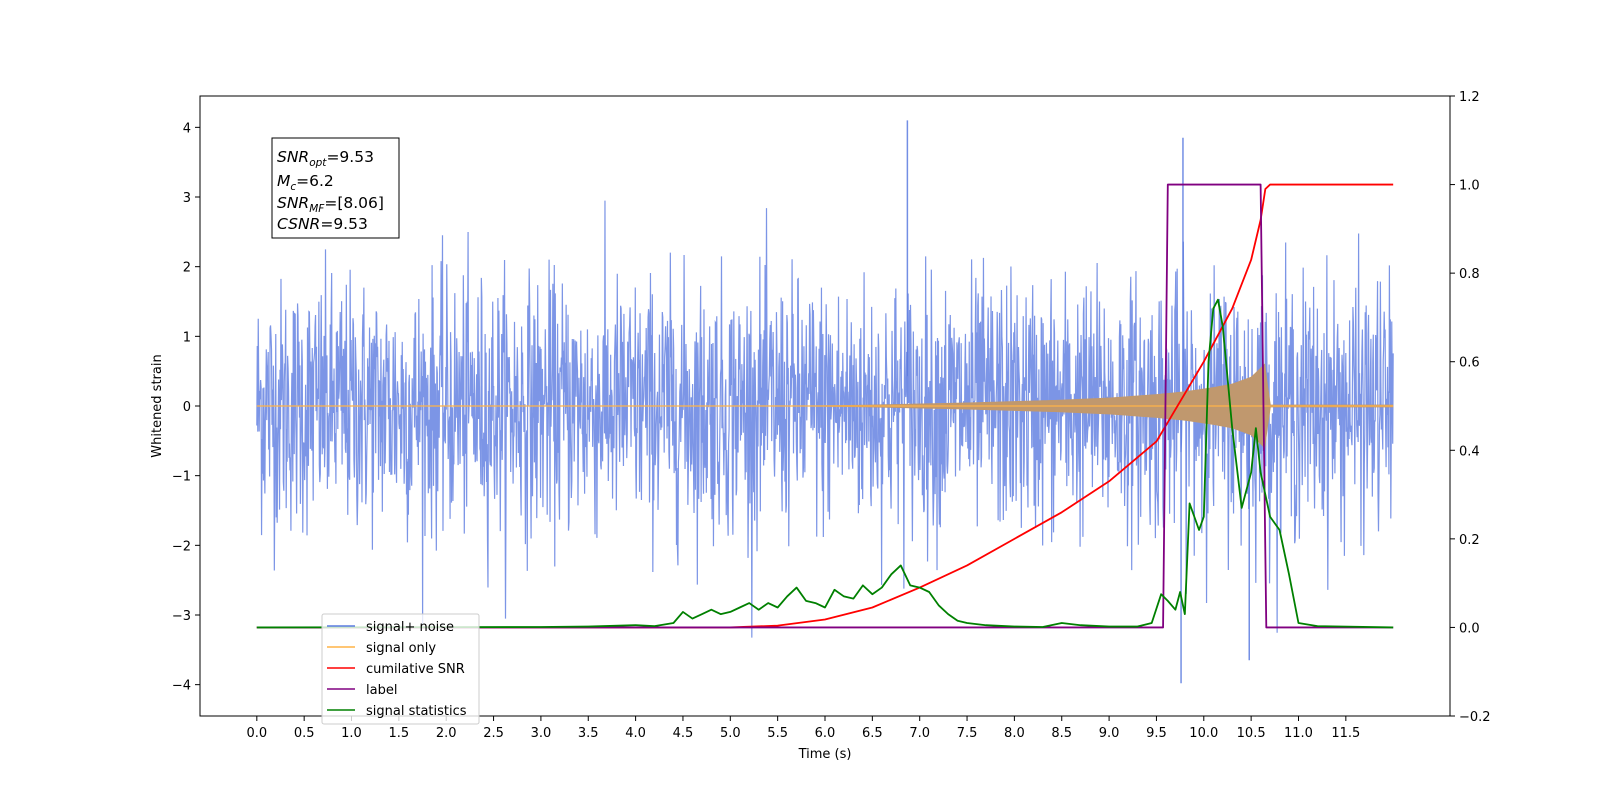 The width and height of the screenshot is (1600, 800). What do you see at coordinates (1251, 733) in the screenshot?
I see `x-tick-label: 10.5` at bounding box center [1251, 733].